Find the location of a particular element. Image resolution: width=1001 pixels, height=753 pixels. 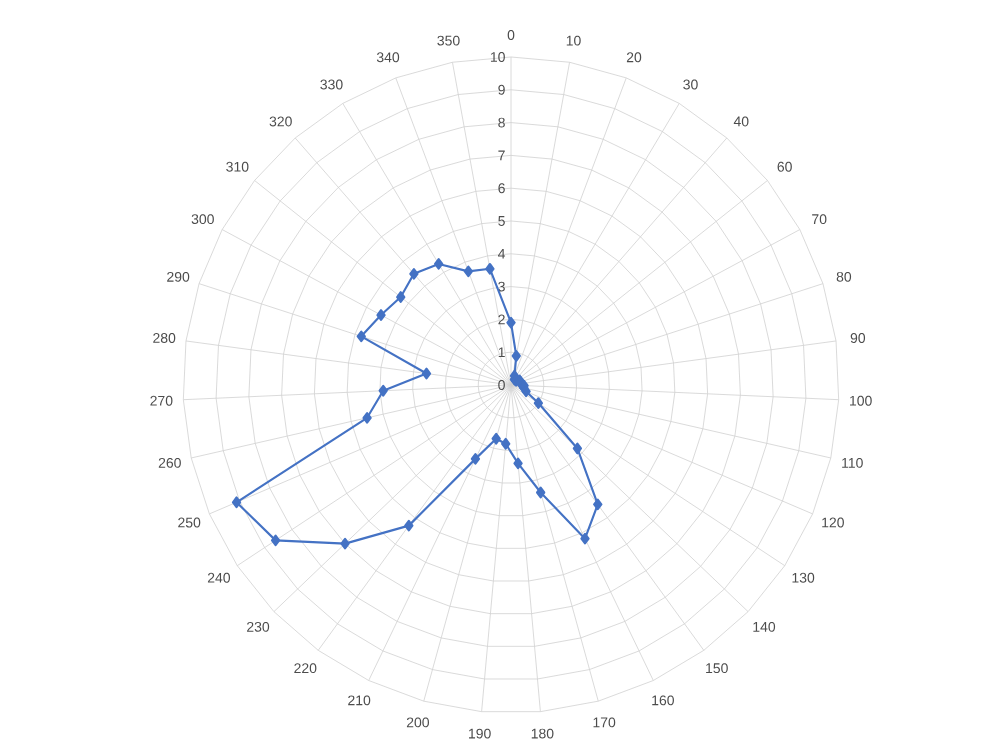

spoke-label: 150 is located at coordinates (717, 668).